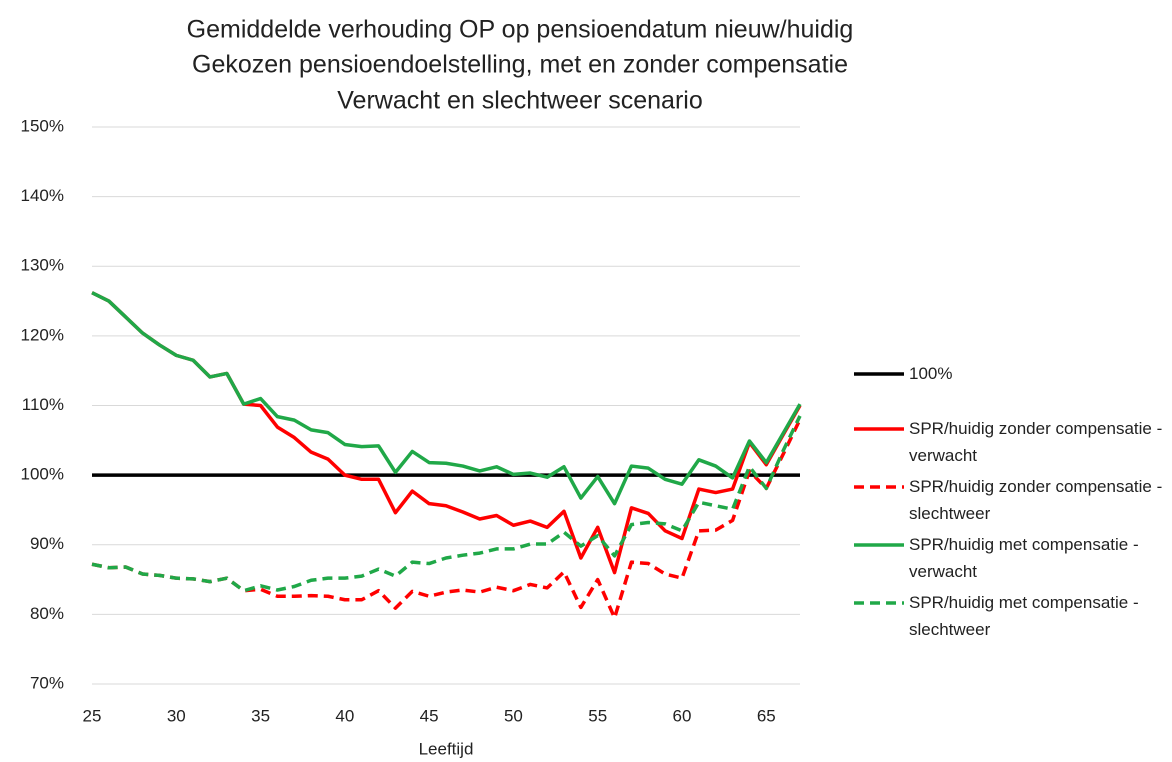 The height and width of the screenshot is (762, 1172). What do you see at coordinates (43, 404) in the screenshot?
I see `y-tick-label: 110%` at bounding box center [43, 404].